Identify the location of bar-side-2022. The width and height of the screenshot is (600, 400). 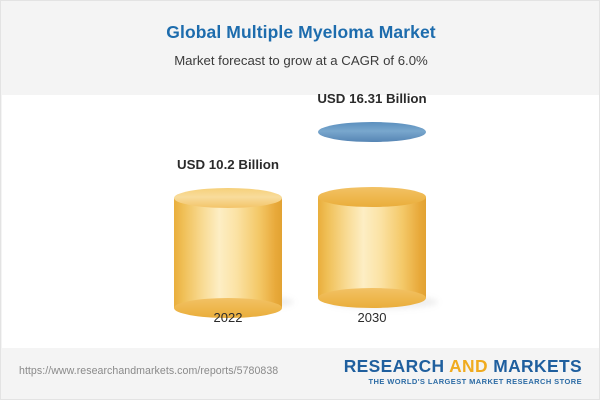
(228, 253).